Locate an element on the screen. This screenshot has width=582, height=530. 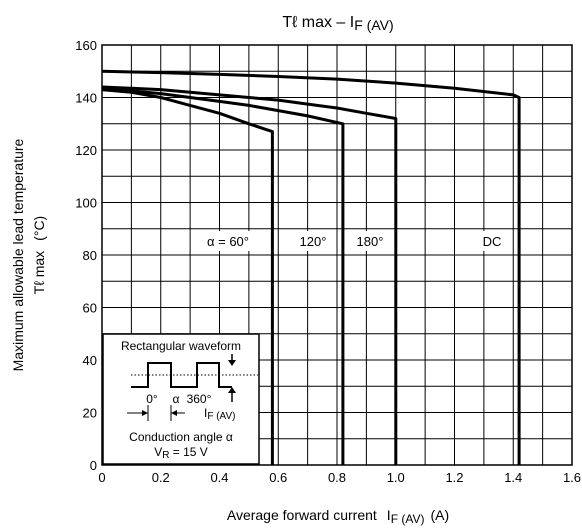
y-tick-label: 140 is located at coordinates (86, 98).